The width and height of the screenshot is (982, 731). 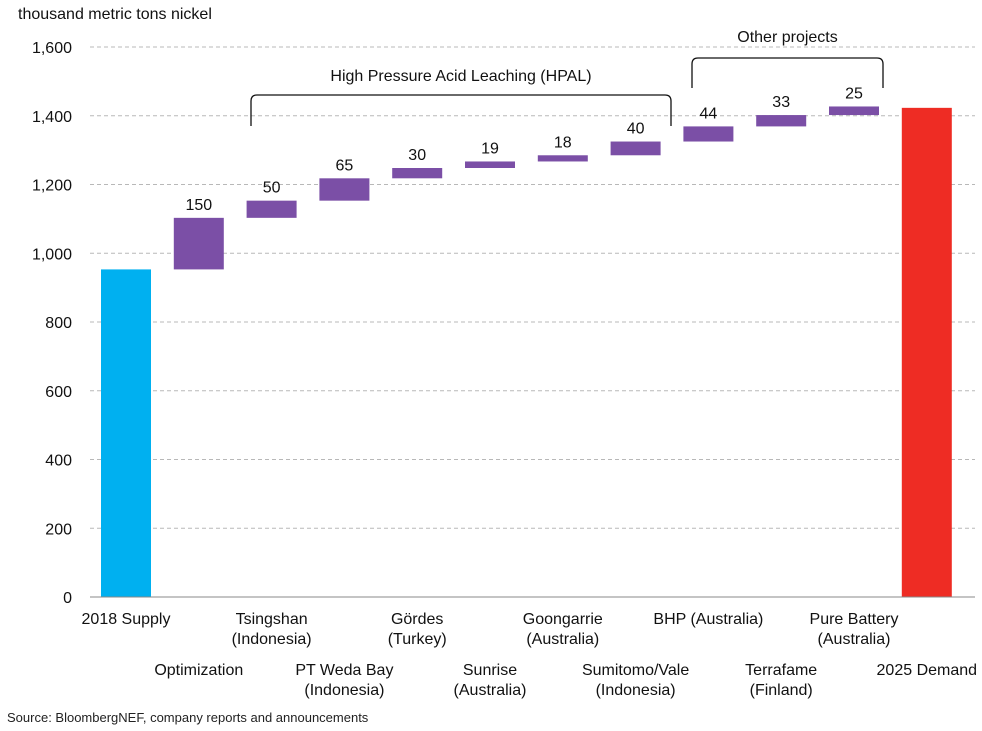 What do you see at coordinates (417, 639) in the screenshot?
I see `x-tick-label-sub: (Turkey)` at bounding box center [417, 639].